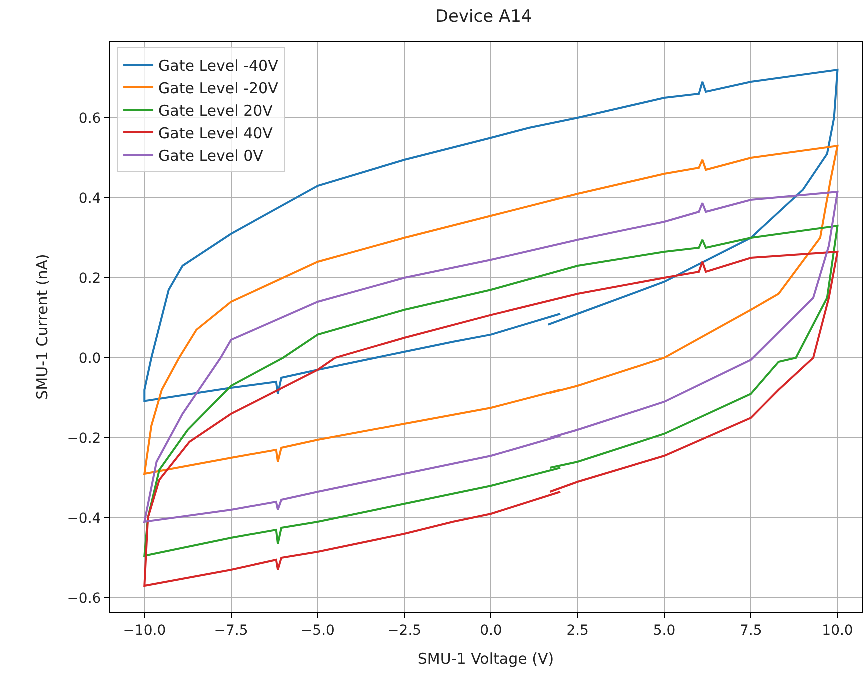 This screenshot has width=864, height=677. Describe the element at coordinates (317, 630) in the screenshot. I see `x-tick-label: −5.0` at that location.